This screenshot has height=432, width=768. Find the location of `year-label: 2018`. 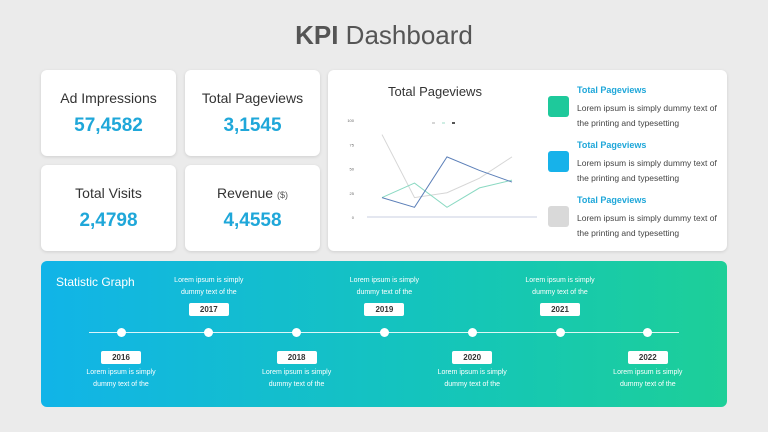

year-label: 2018 is located at coordinates (296, 357).